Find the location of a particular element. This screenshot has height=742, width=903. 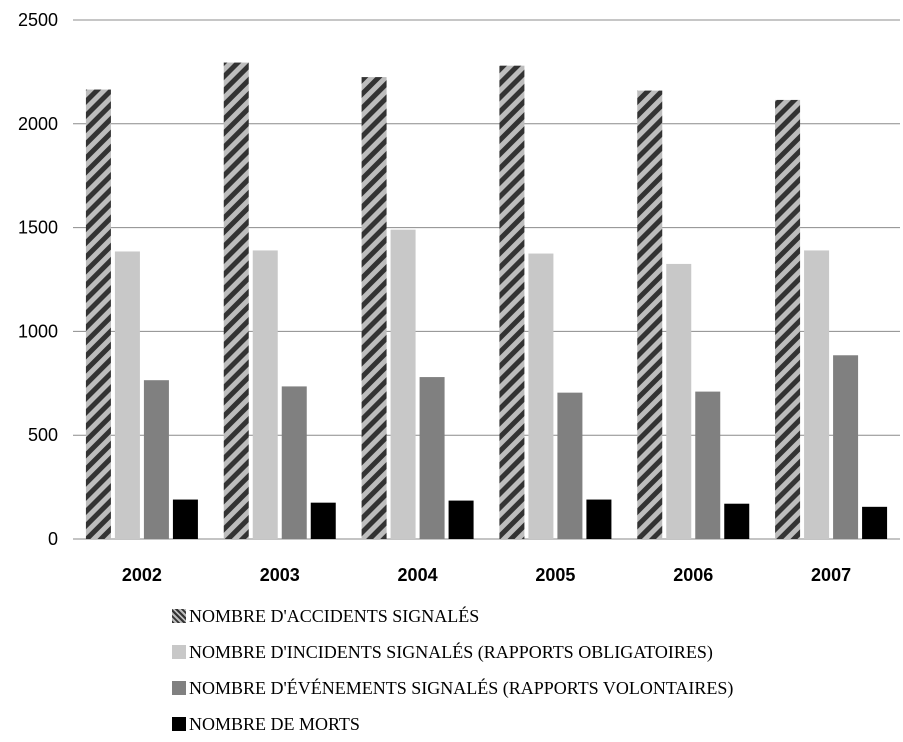

x-category-label-2007: 2007 is located at coordinates (831, 575).